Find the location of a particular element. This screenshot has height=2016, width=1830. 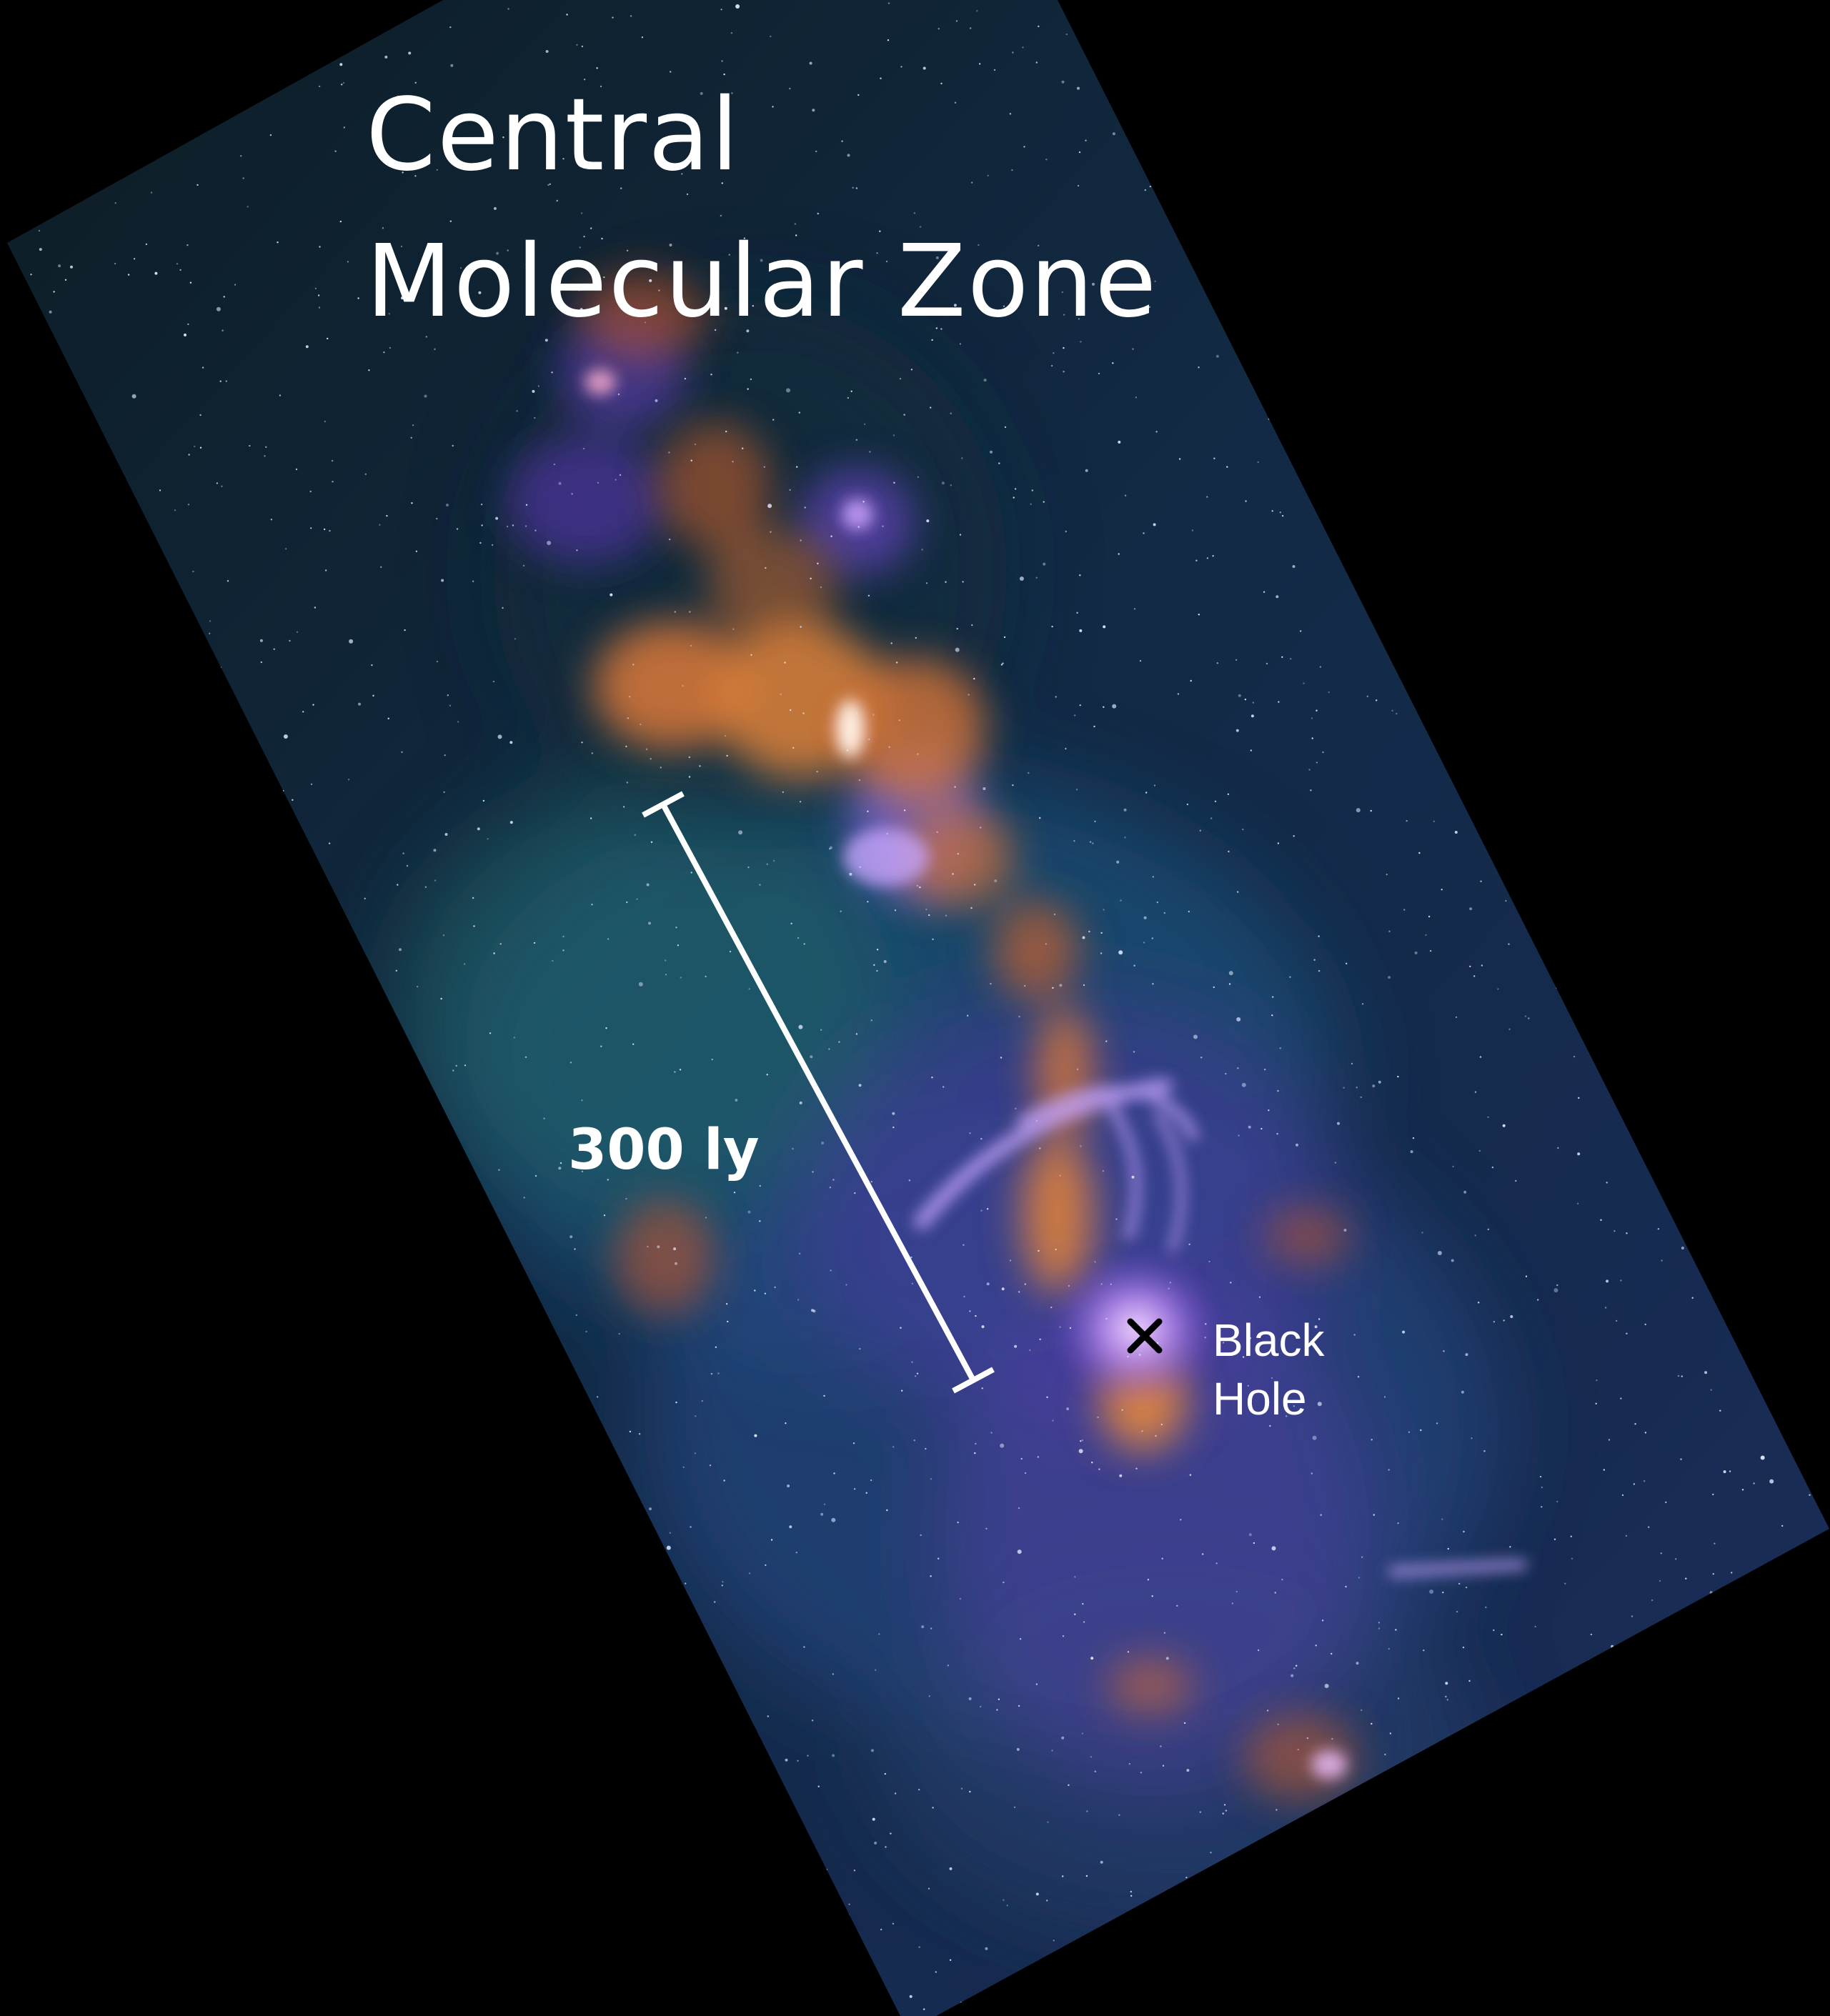

title-line-2: Molecular Zone is located at coordinates (762, 282).